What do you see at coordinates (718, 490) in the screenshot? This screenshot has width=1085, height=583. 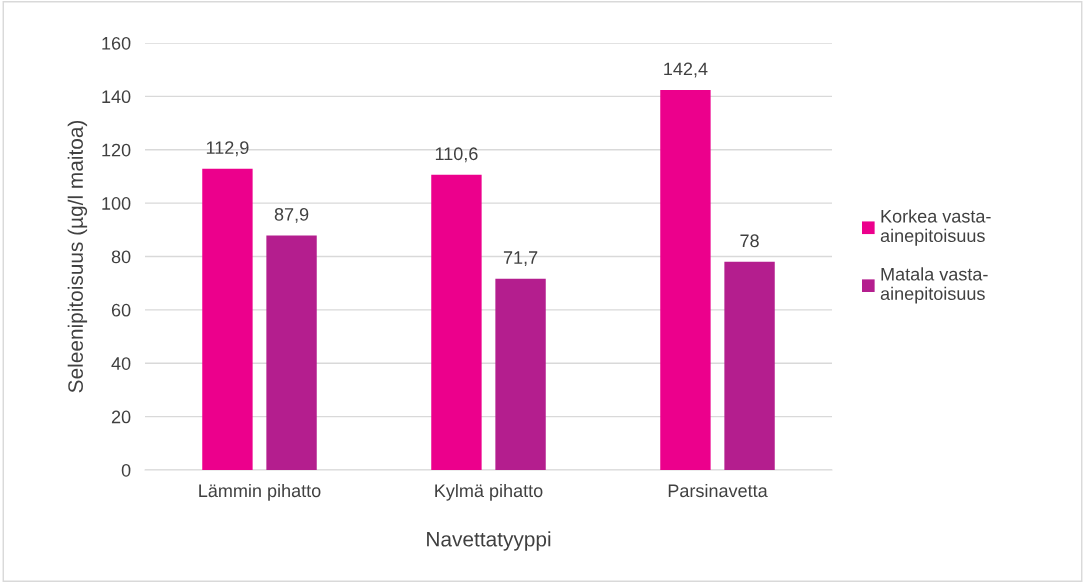 I see `x-tick-label: Parsinavetta` at bounding box center [718, 490].